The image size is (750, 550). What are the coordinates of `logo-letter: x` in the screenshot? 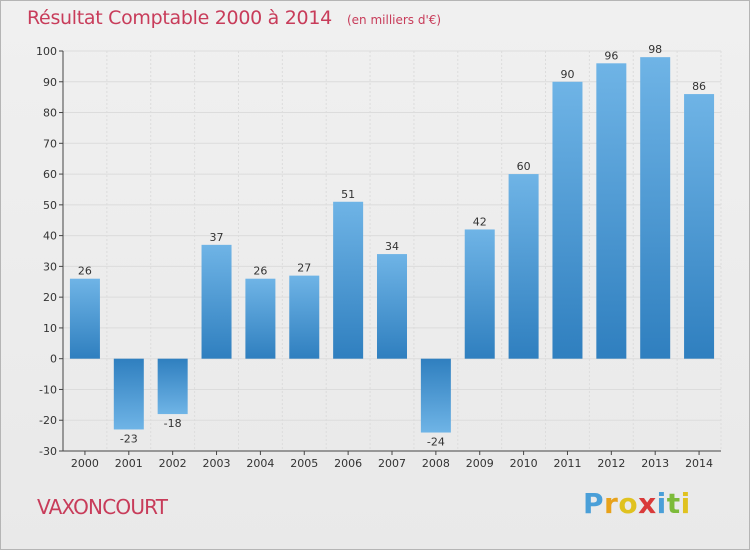 It's located at (647, 503).